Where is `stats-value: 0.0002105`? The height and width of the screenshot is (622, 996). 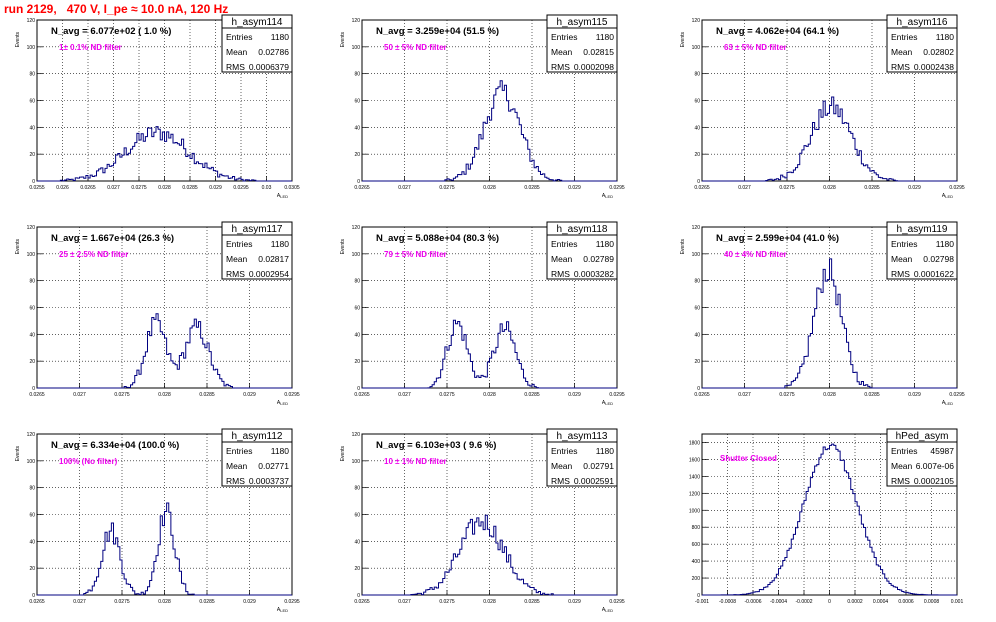
stats-value: 0.0002105 is located at coordinates (934, 481).